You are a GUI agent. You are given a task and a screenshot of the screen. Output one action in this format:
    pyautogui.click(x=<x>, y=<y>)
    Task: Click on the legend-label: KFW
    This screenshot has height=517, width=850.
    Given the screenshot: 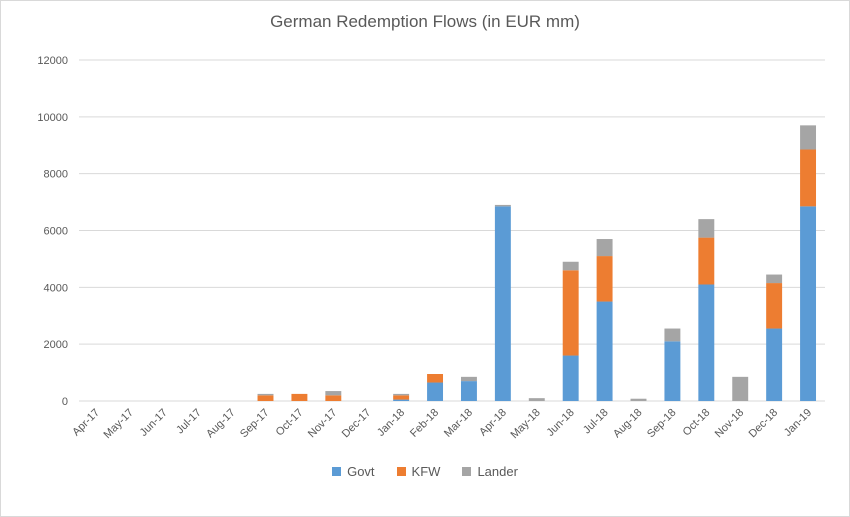 What is the action you would take?
    pyautogui.click(x=426, y=471)
    